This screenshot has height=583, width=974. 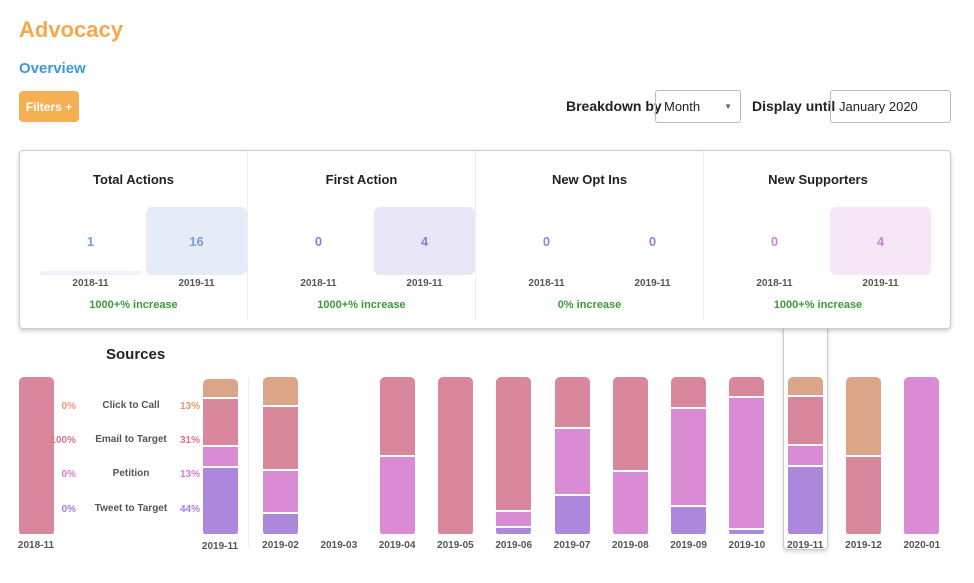 I want to click on bar-2019-11-compare, so click(x=220, y=457).